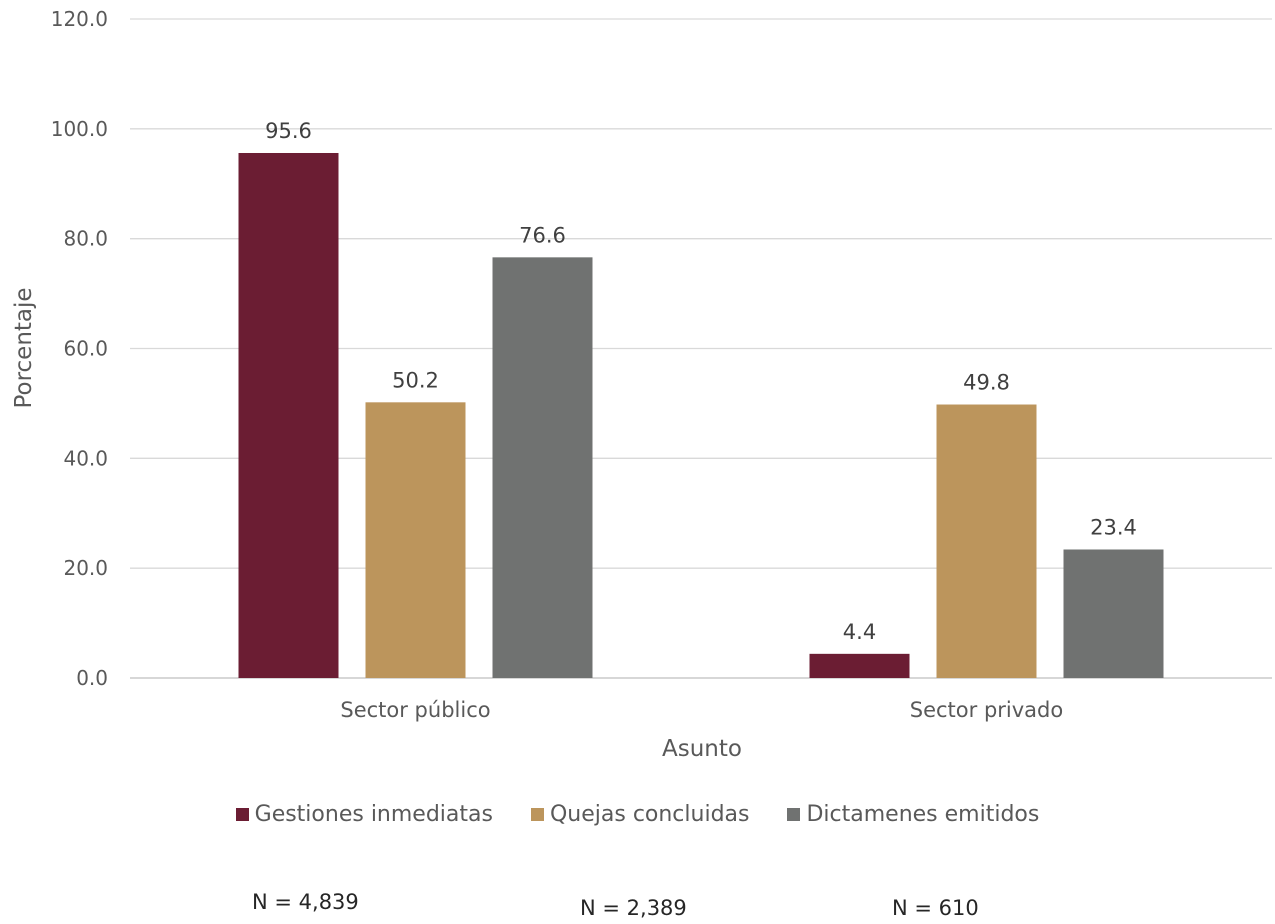 The width and height of the screenshot is (1275, 924). What do you see at coordinates (935, 908) in the screenshot?
I see `n-label-dictamenes: N = 610` at bounding box center [935, 908].